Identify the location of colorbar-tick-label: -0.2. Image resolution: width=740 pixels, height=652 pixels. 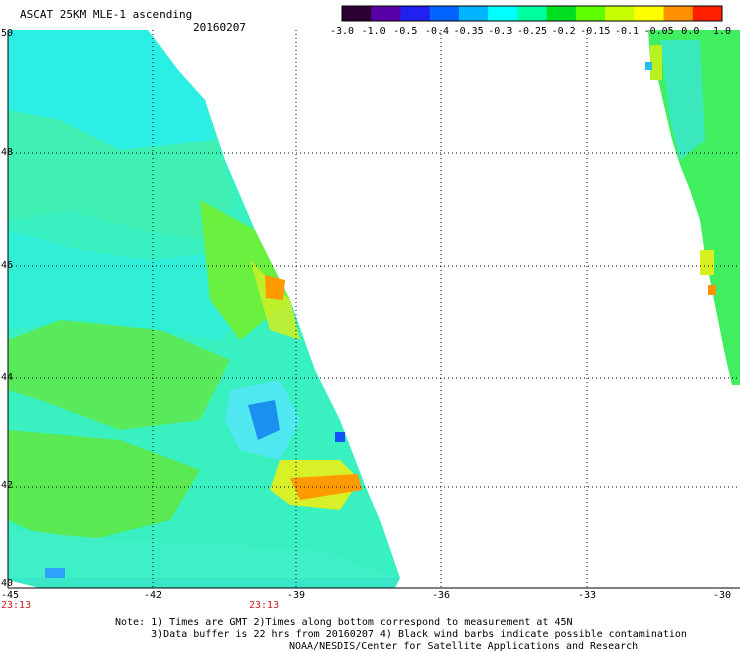
(563, 31).